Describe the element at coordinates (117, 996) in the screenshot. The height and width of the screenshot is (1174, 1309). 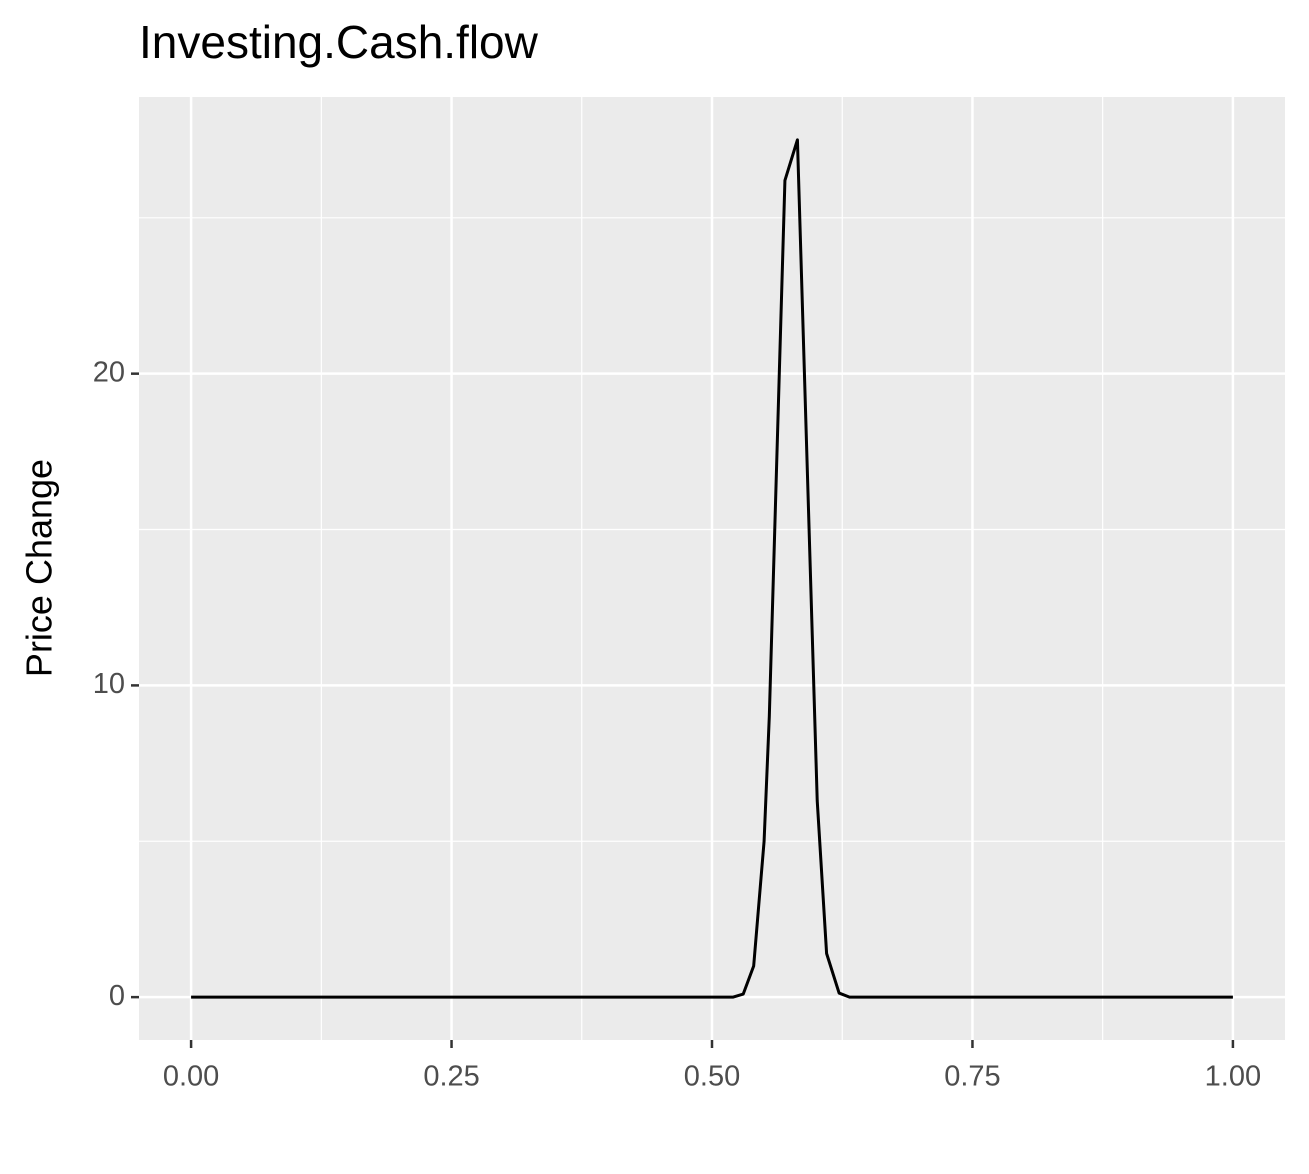
I see `y-tick-label: 0` at that location.